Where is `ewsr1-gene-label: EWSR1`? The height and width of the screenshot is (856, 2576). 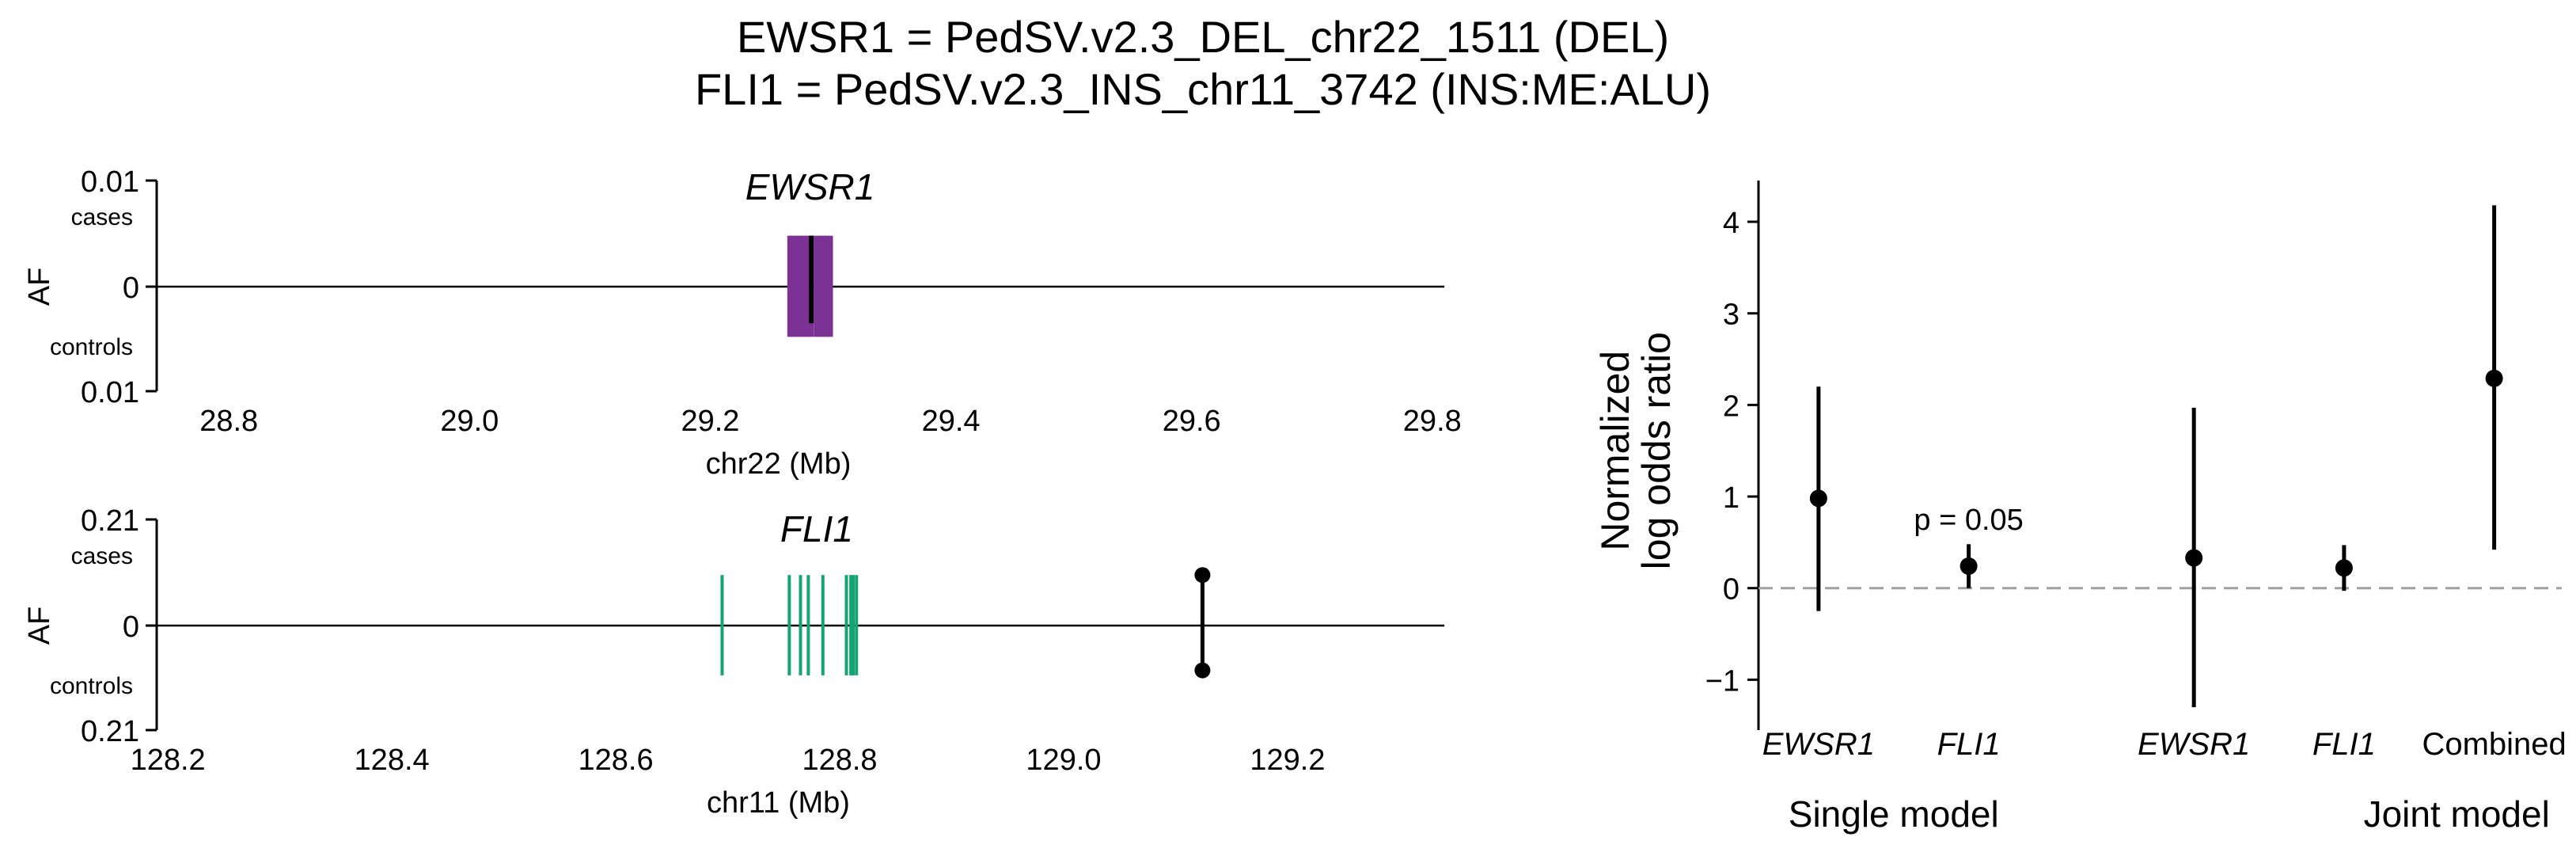
ewsr1-gene-label: EWSR1 is located at coordinates (810, 186).